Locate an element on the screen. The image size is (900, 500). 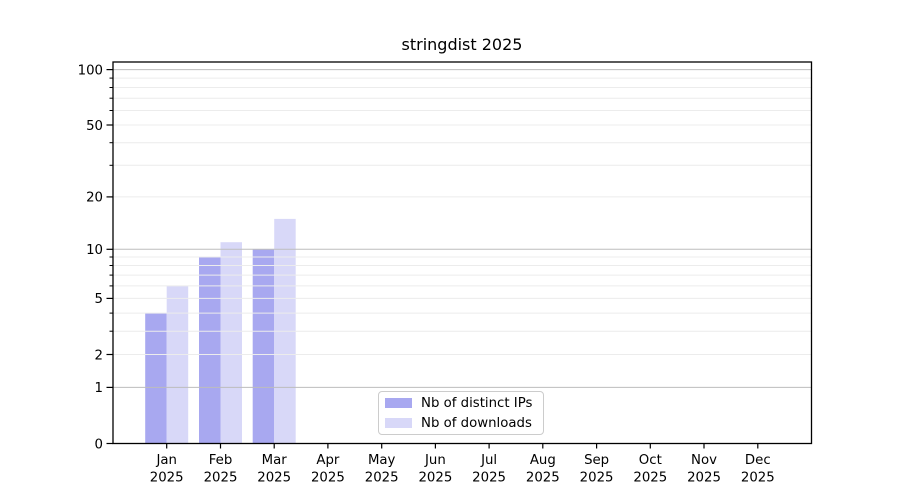
y-tick-label: 10 is located at coordinates (94, 250).